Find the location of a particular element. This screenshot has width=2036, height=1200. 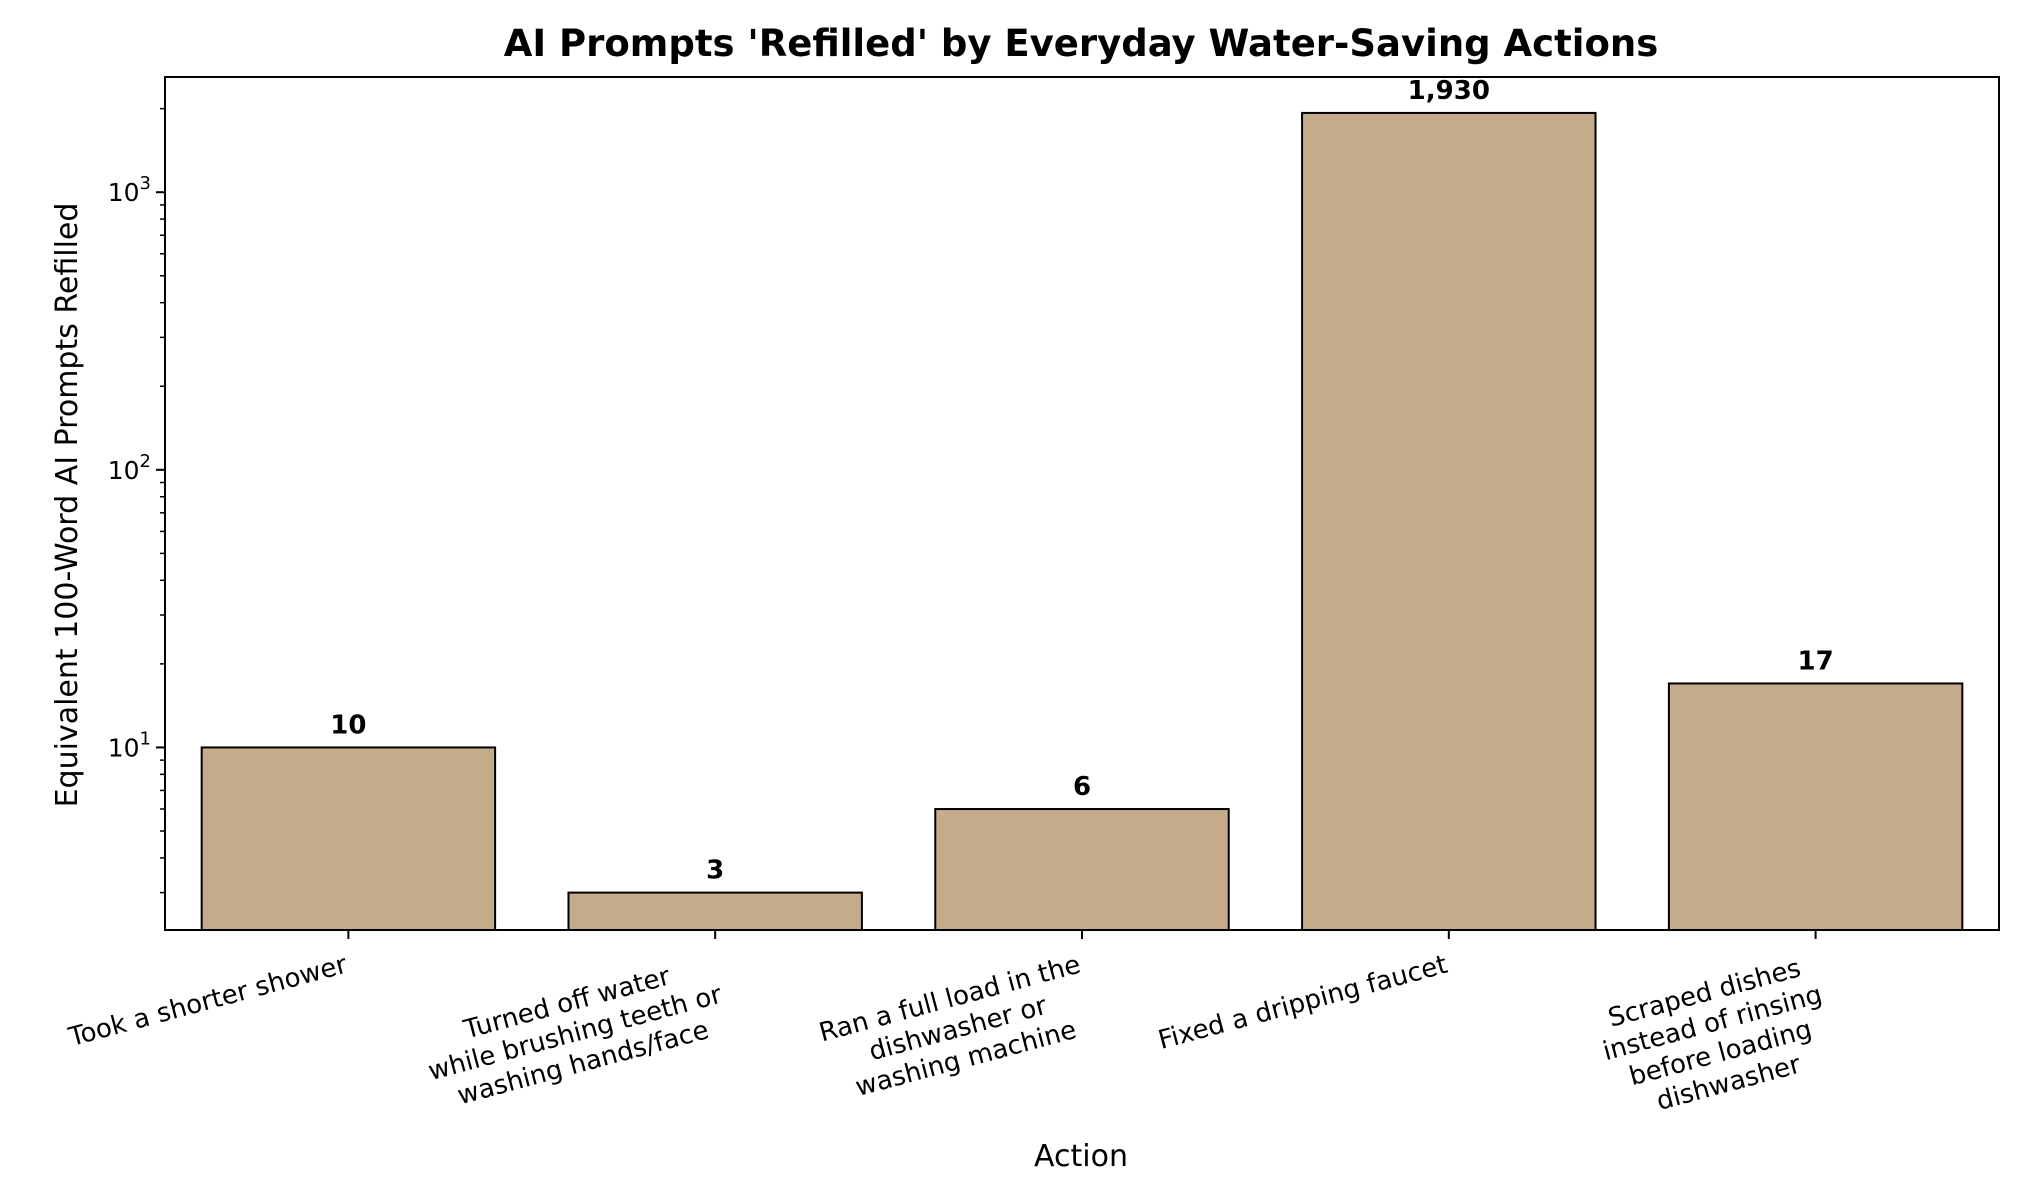

y-tick-label: 10³ is located at coordinates (129, 190).